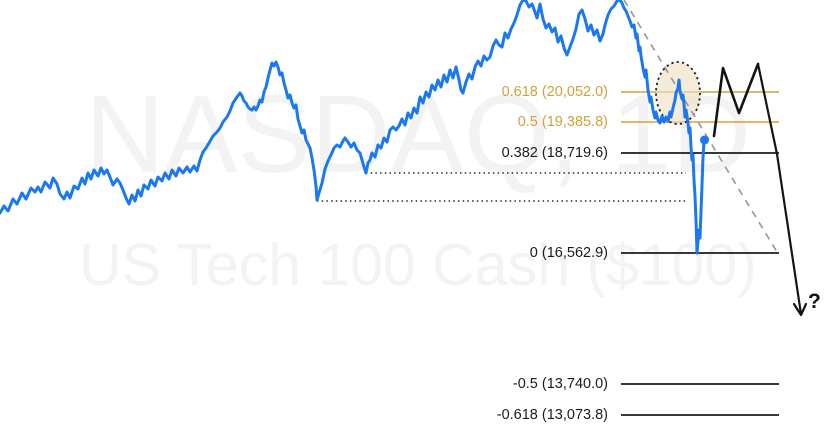 The width and height of the screenshot is (836, 424). Describe the element at coordinates (554, 153) in the screenshot. I see `fib-label-0382: 0.382 (18,719.6)` at that location.